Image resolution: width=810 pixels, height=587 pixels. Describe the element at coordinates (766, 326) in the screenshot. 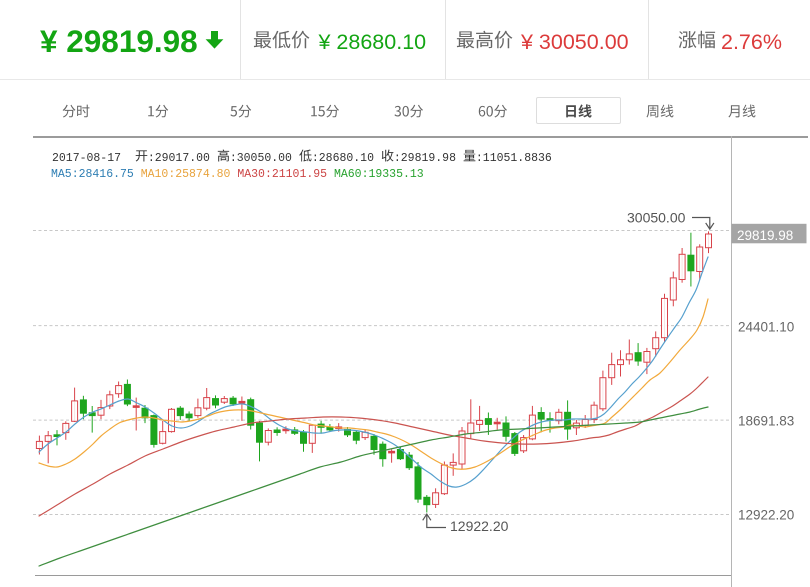

I see `svg-text: 24401.10` at that location.